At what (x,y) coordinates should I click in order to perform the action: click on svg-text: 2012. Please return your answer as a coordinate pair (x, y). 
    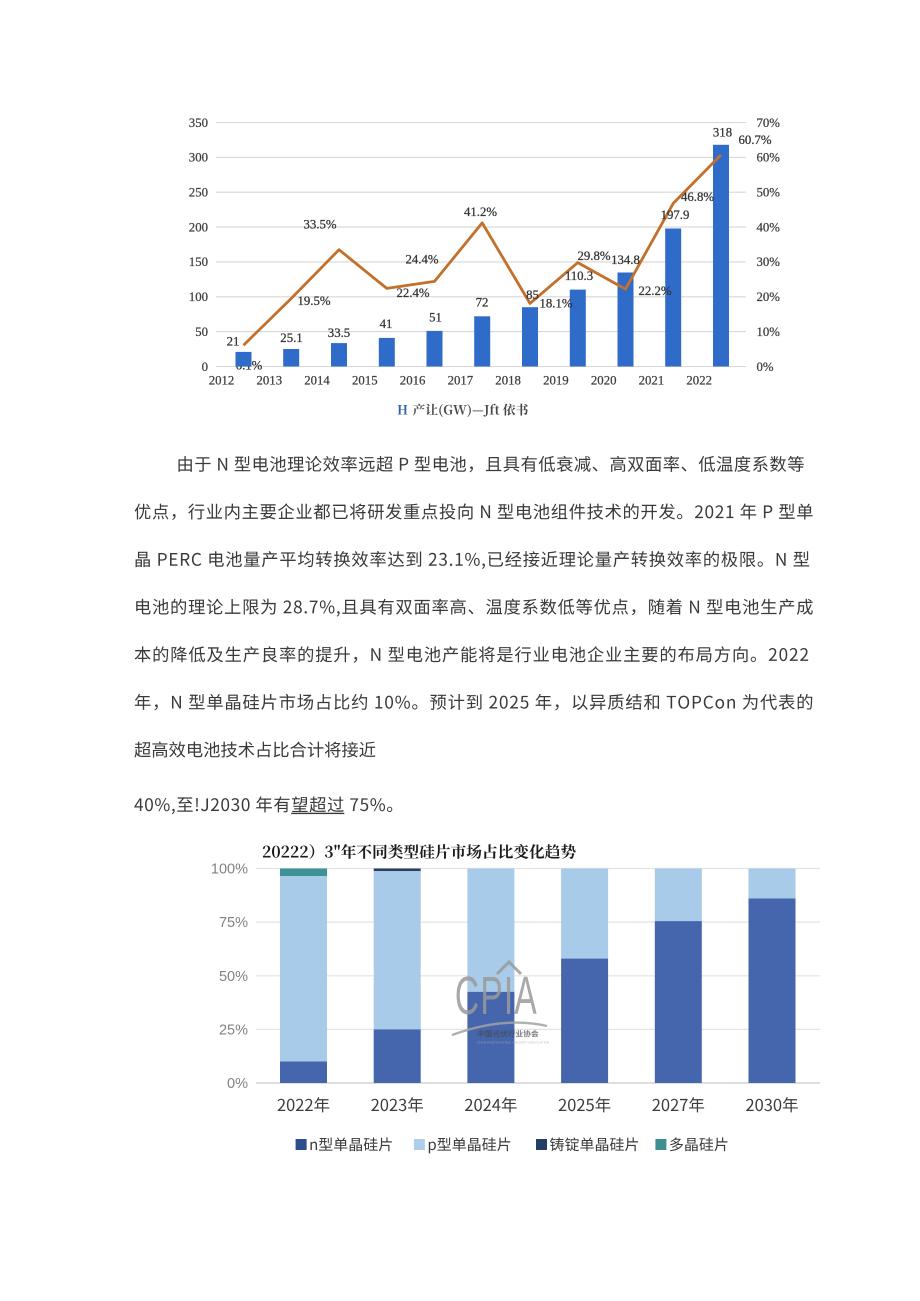
    Looking at the image, I should click on (222, 381).